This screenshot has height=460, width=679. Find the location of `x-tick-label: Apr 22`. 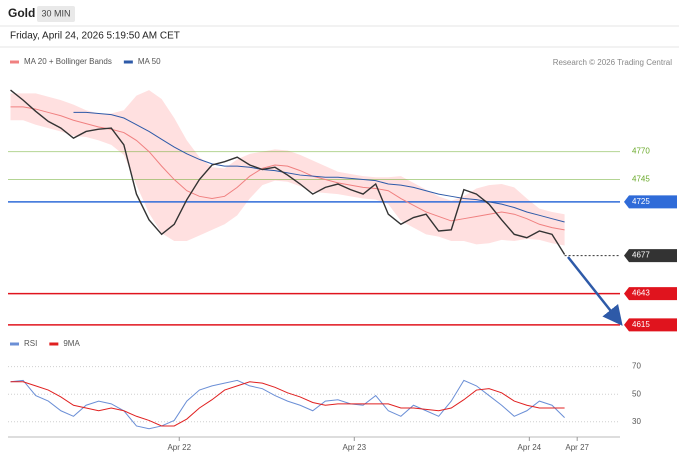

x-tick-label: Apr 22 is located at coordinates (179, 447).